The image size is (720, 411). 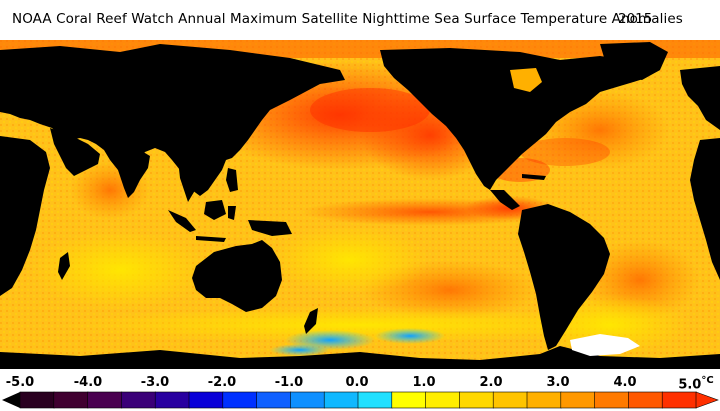 I want to click on new-guinea, so click(x=270, y=228).